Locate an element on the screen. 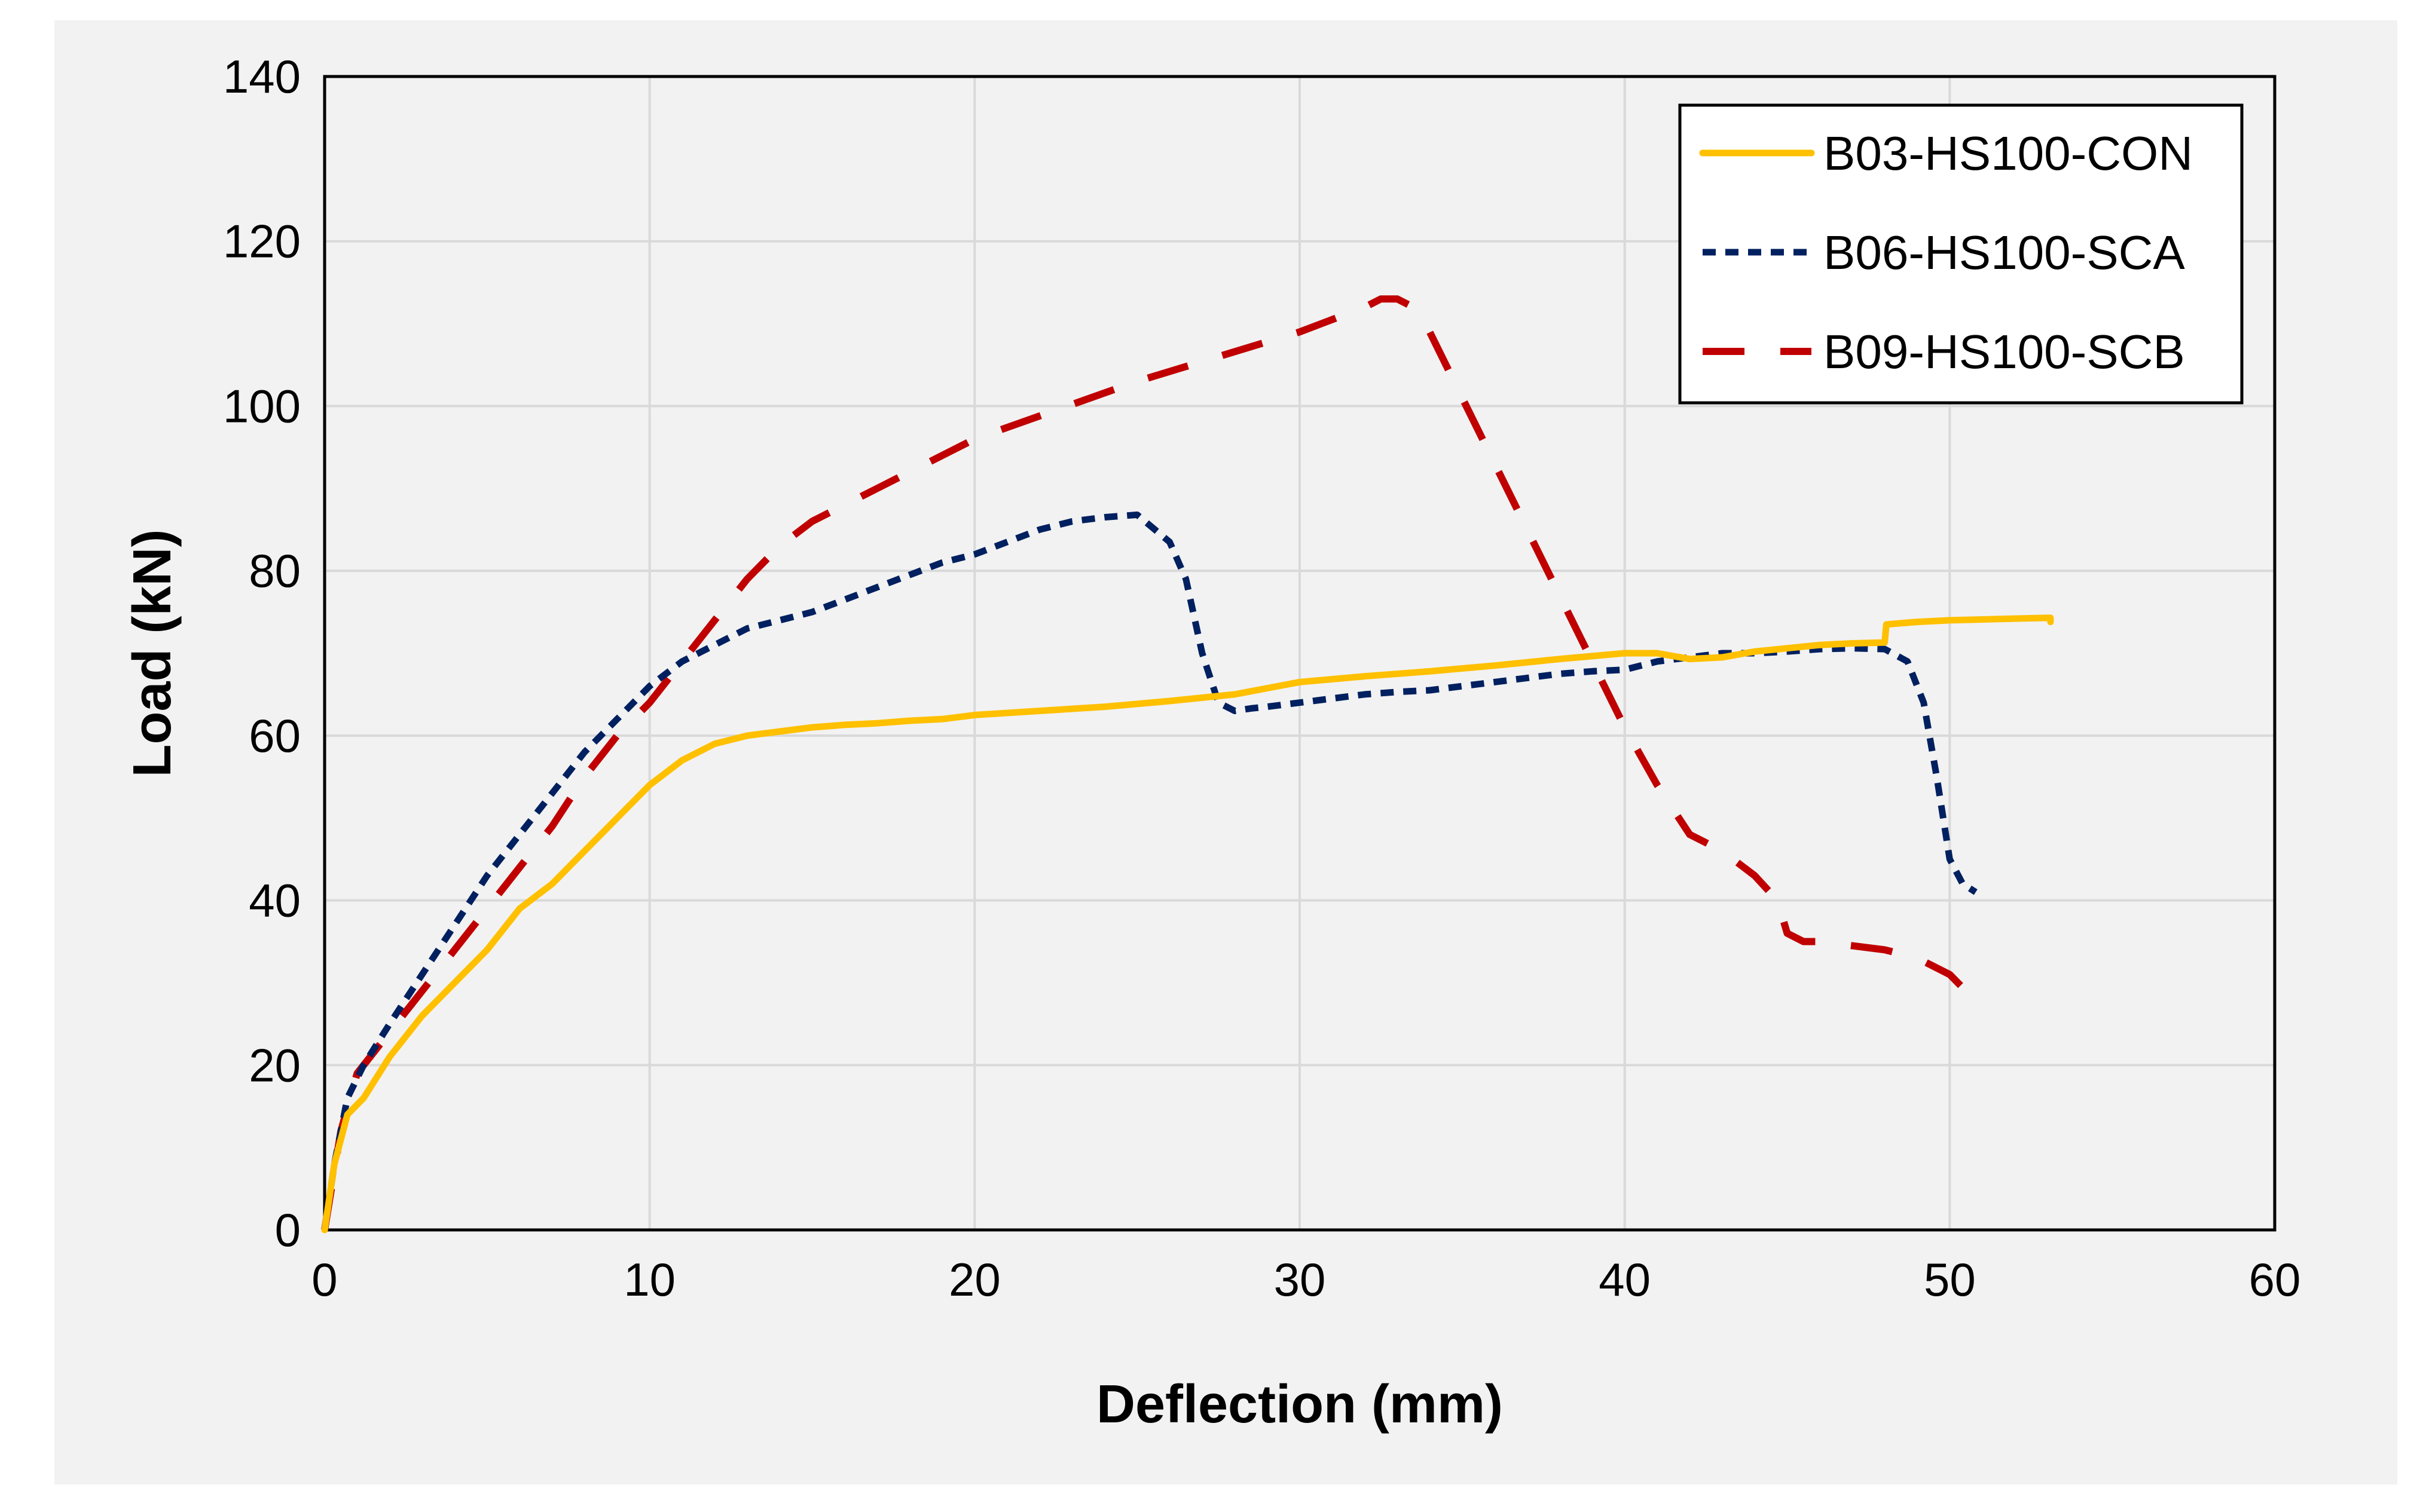 The image size is (2420, 1512). legend: B03-HS100-CON B06-HS100-SCA B09-HS100-SCB is located at coordinates (1961, 254).